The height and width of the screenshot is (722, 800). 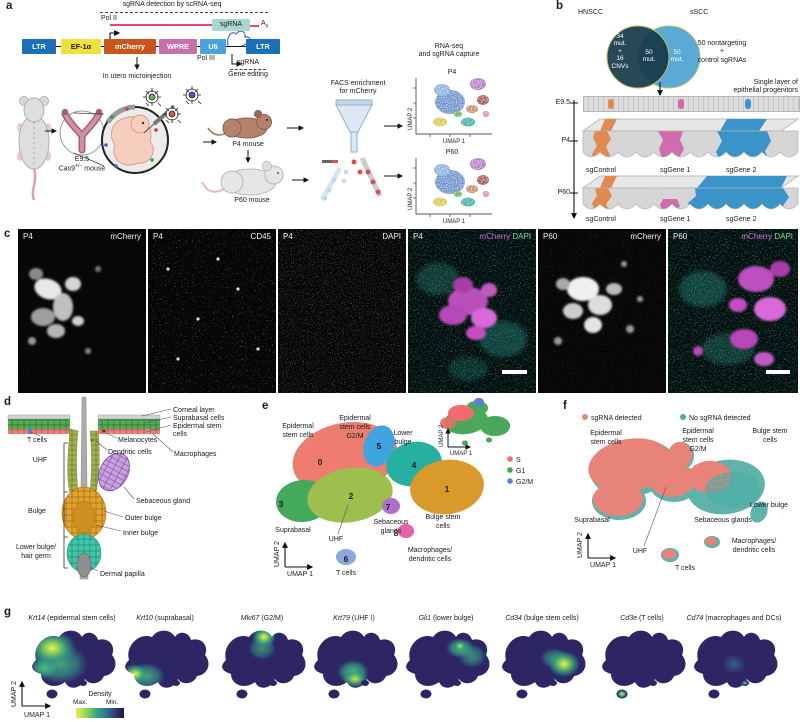 I want to click on gene-title-krt79: Krt79 (UHF I), so click(x=354, y=618).